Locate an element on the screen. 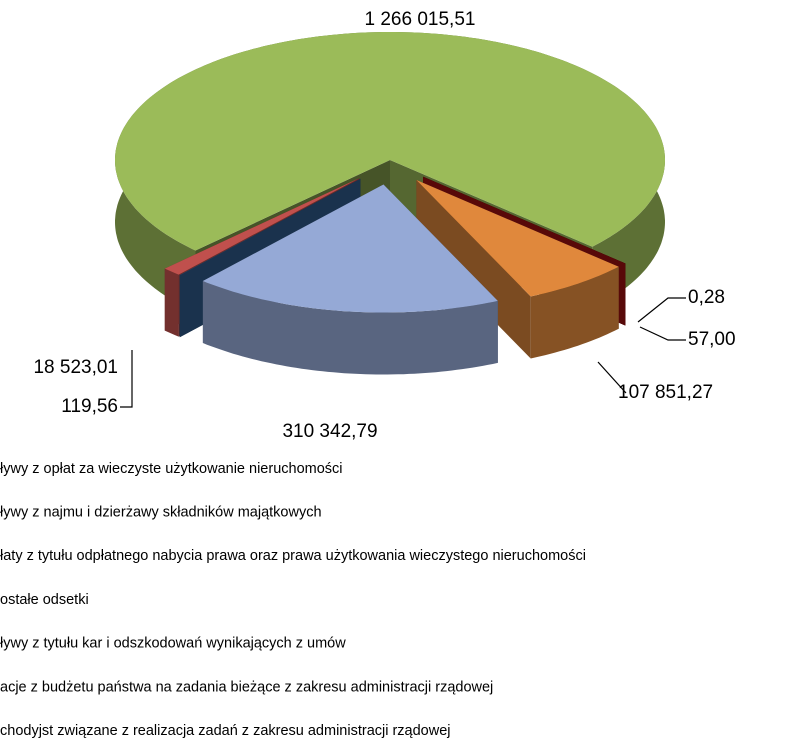 The height and width of the screenshot is (740, 795). data-label: 1 266 015,51 is located at coordinates (420, 19).